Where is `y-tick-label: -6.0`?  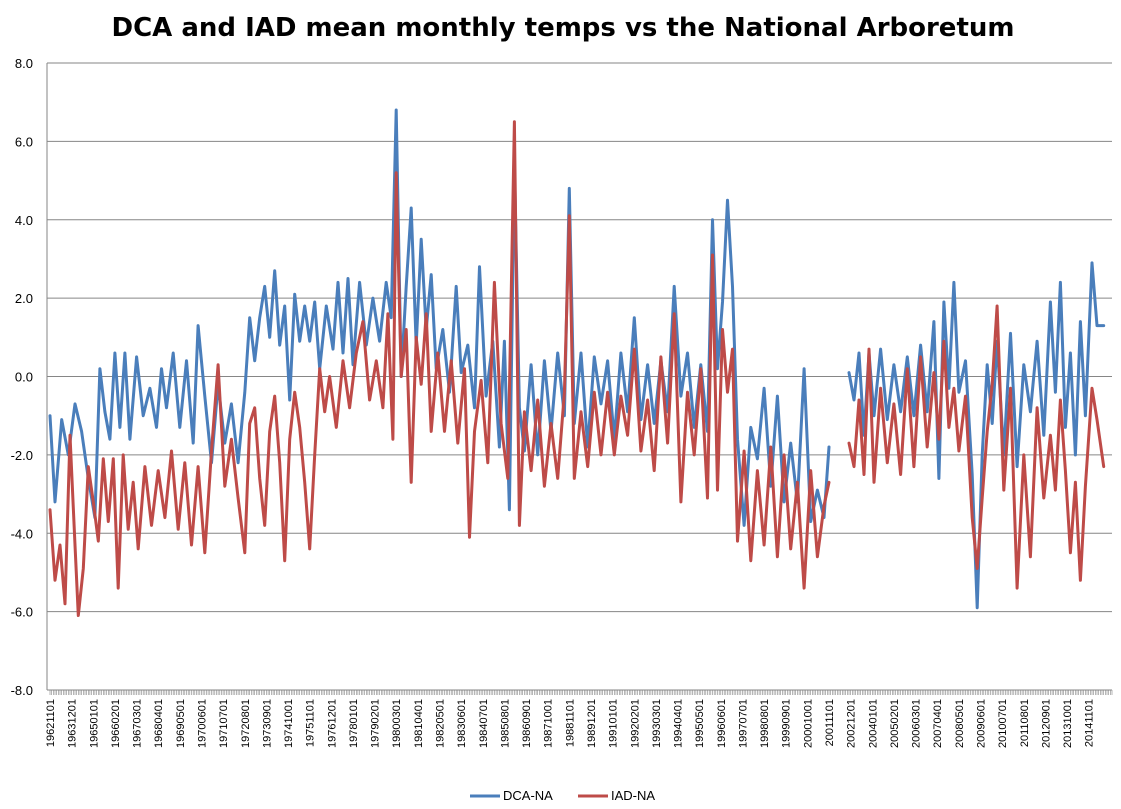
y-tick-label: -6.0 is located at coordinates (22, 612).